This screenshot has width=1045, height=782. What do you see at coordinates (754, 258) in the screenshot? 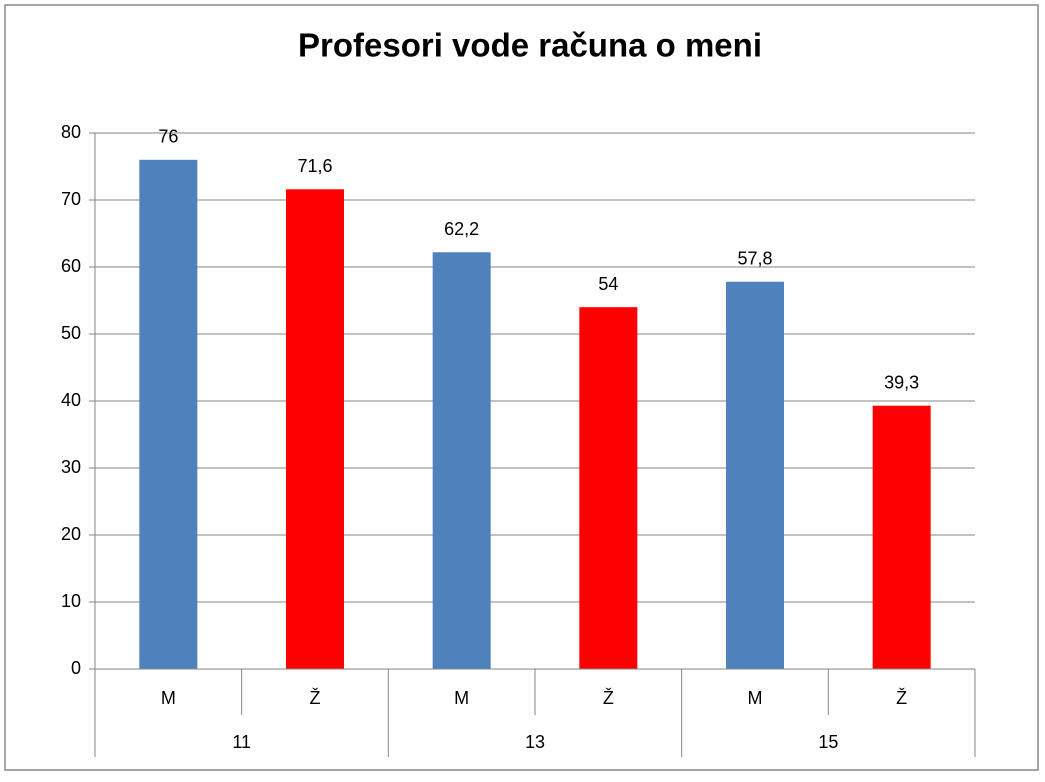
I see `value-label: 57,8` at bounding box center [754, 258].